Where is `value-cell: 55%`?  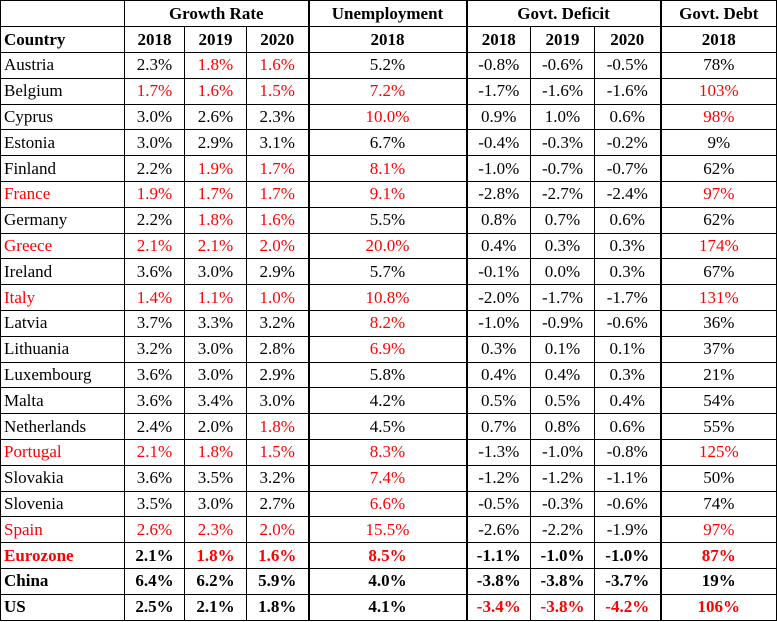
value-cell: 55% is located at coordinates (718, 426).